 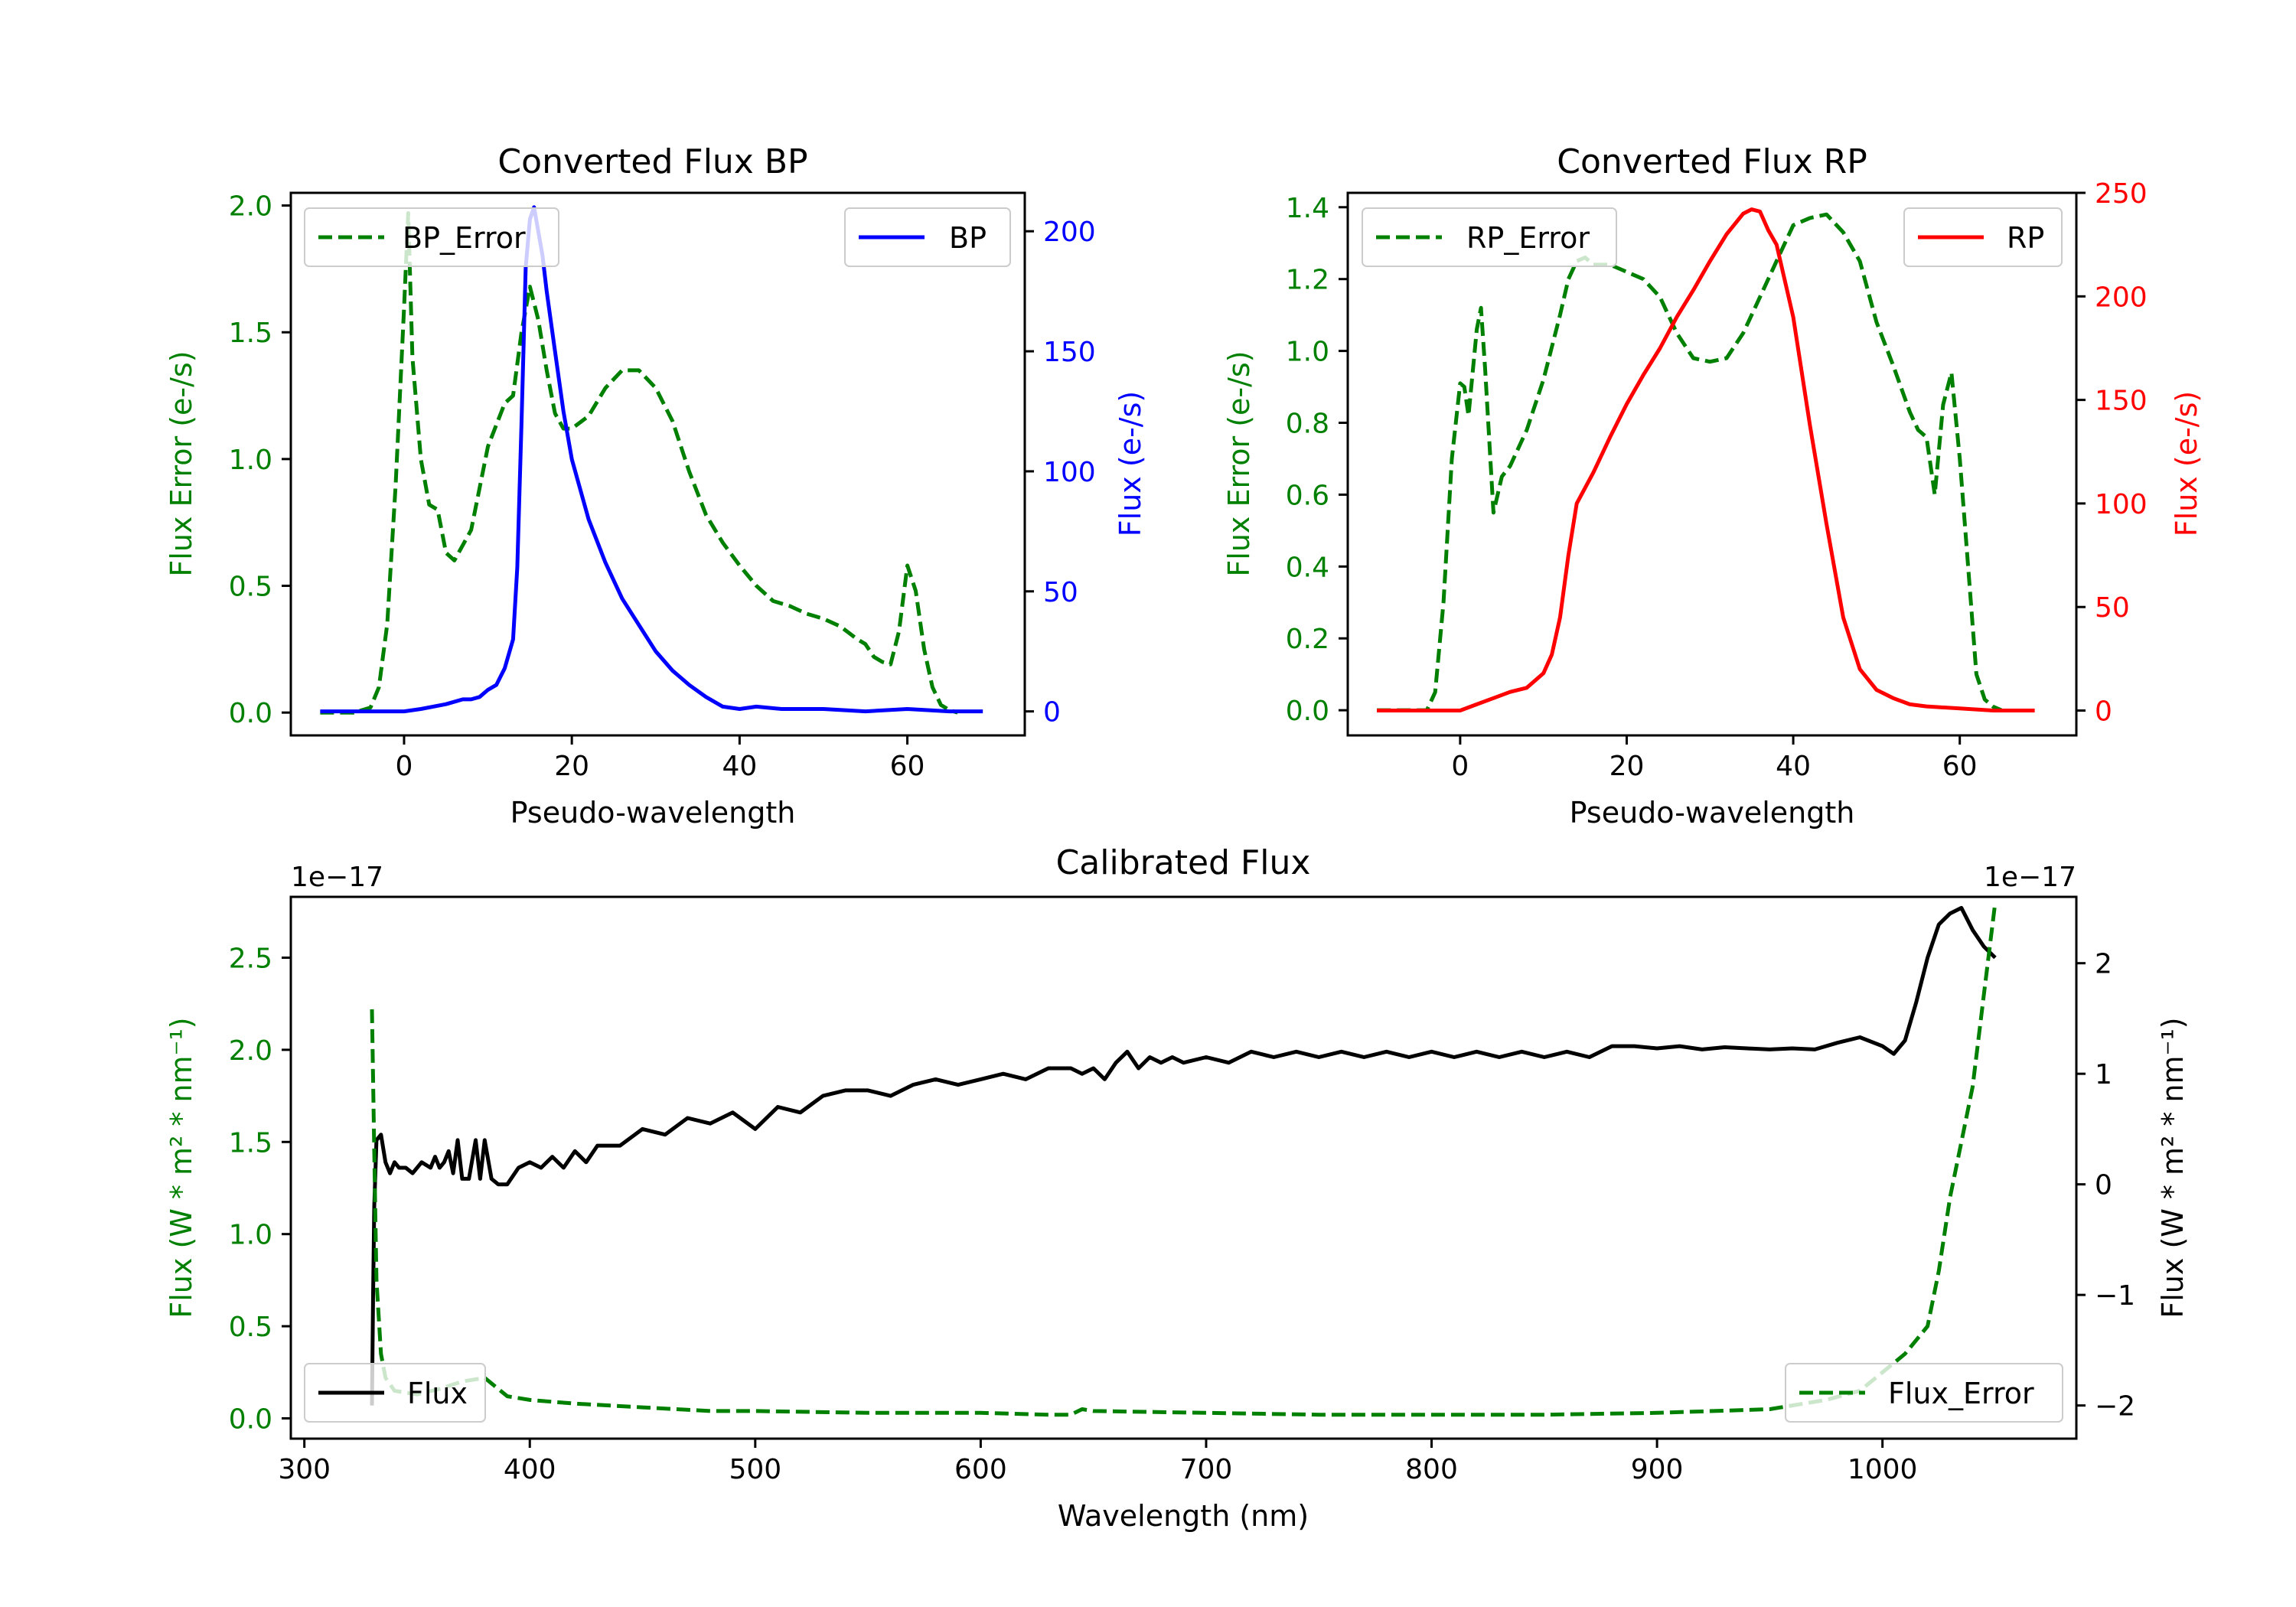 I want to click on calibrated-left-axis-label: Flux (W * m² * nm⁻¹), so click(x=181, y=1167).